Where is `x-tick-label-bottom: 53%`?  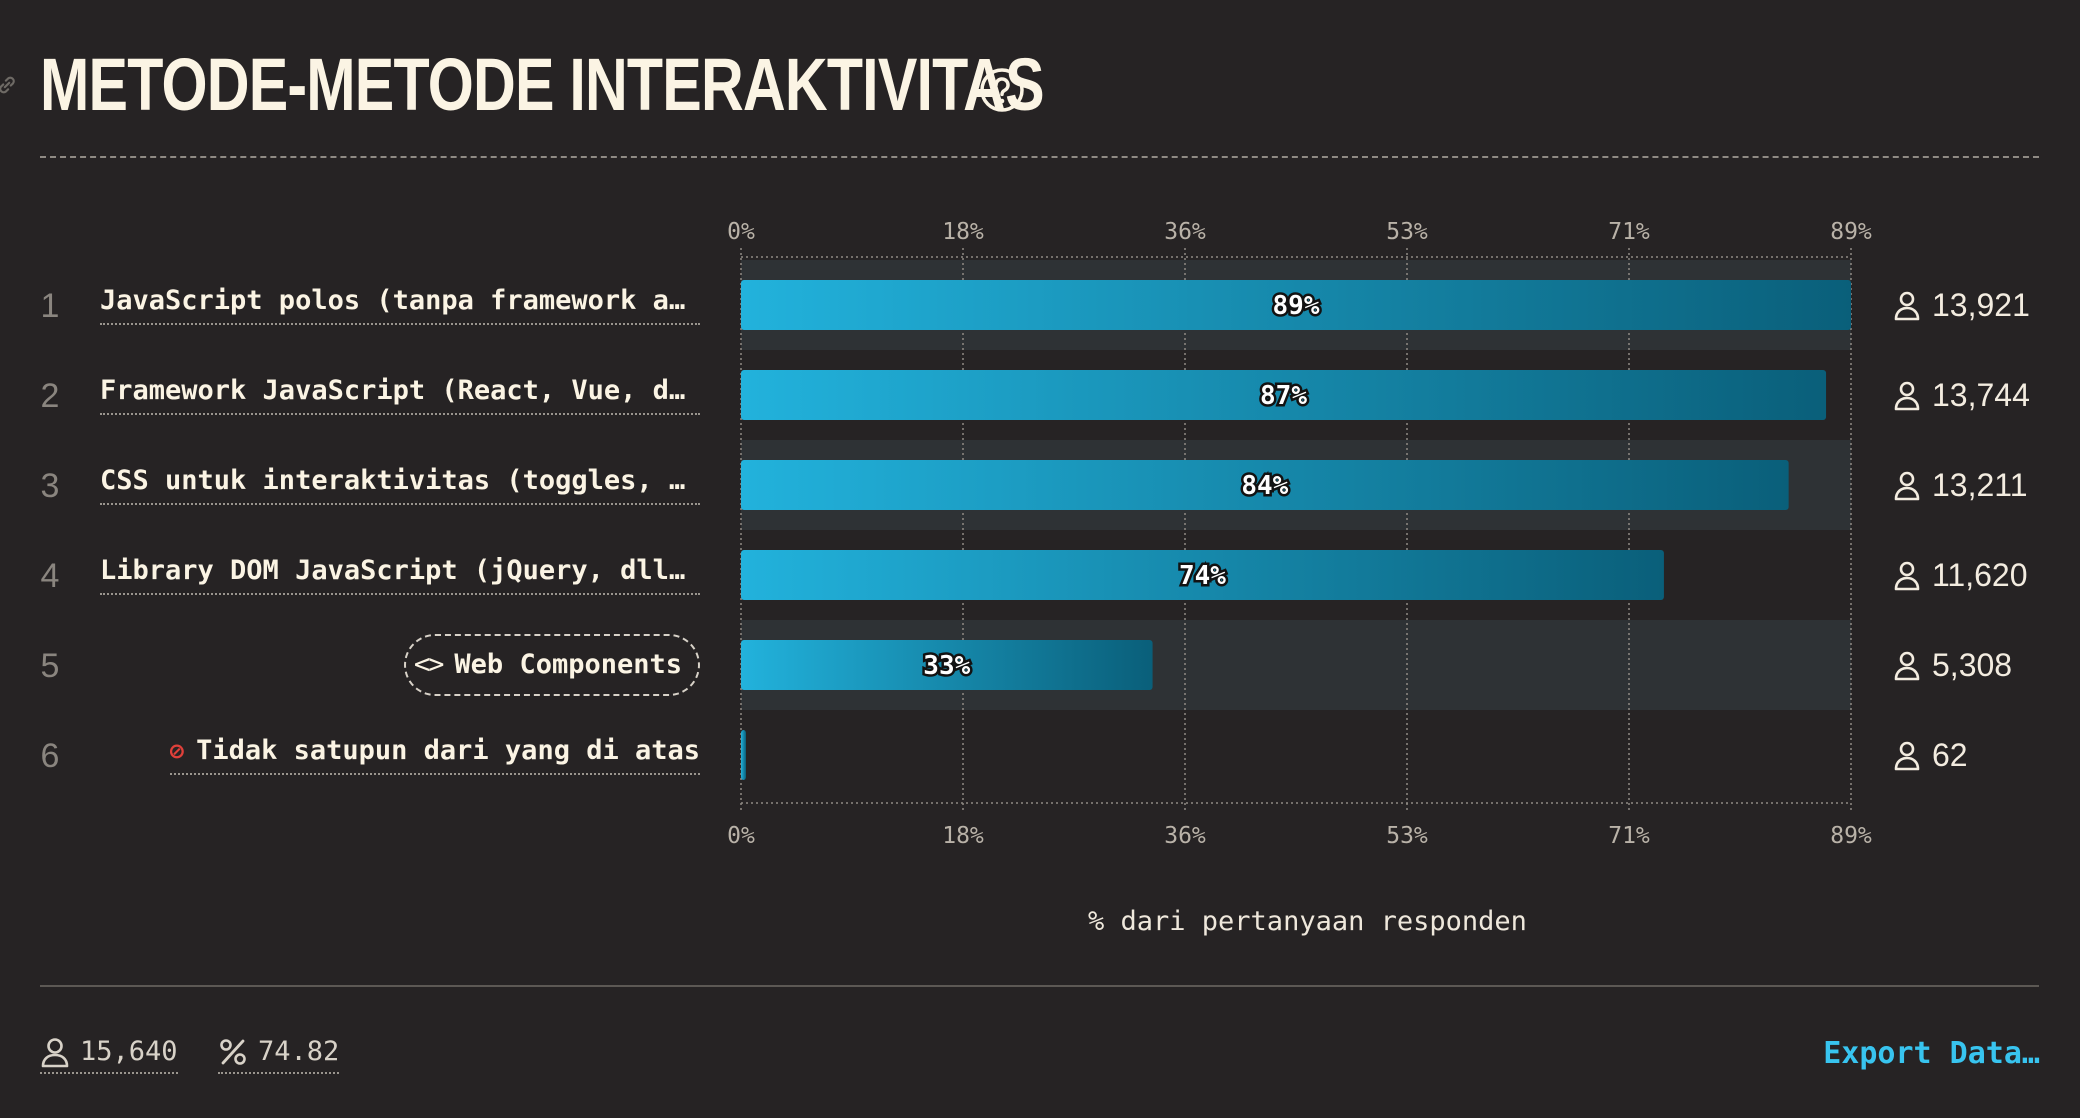
x-tick-label-bottom: 53% is located at coordinates (1407, 836).